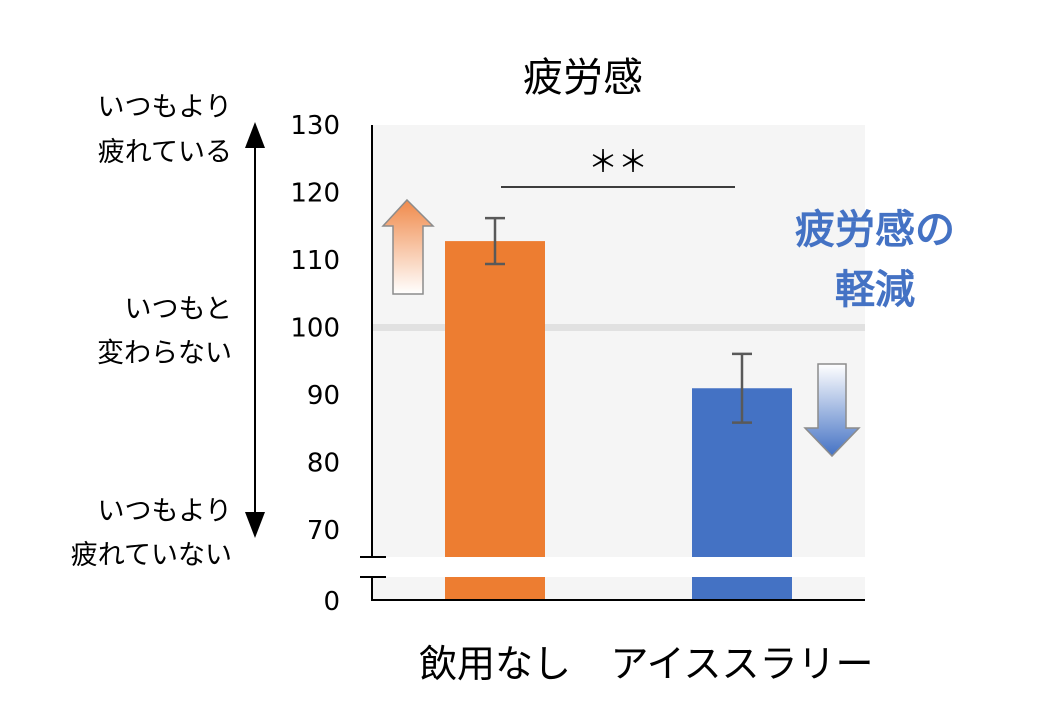 The height and width of the screenshot is (720, 1056). Describe the element at coordinates (315, 329) in the screenshot. I see `y-tick-label: 100` at that location.